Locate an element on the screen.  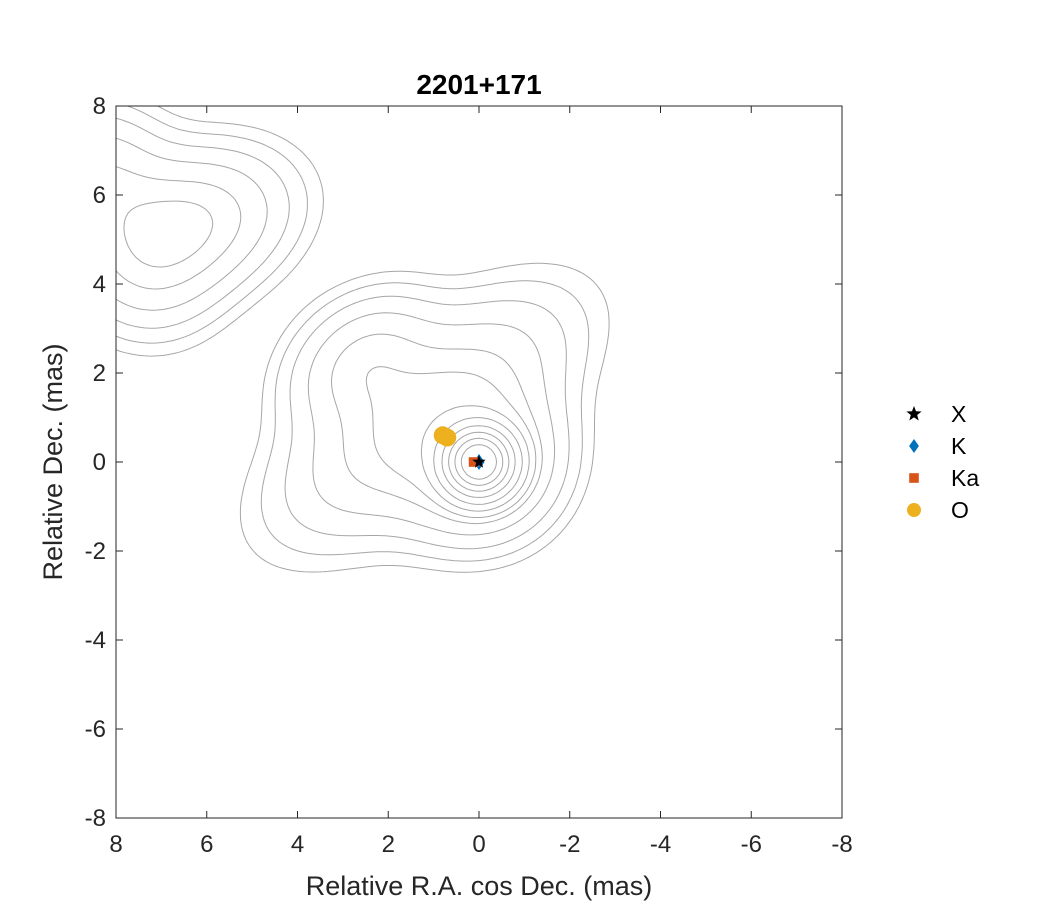
legend-label-ka: Ka is located at coordinates (965, 478).